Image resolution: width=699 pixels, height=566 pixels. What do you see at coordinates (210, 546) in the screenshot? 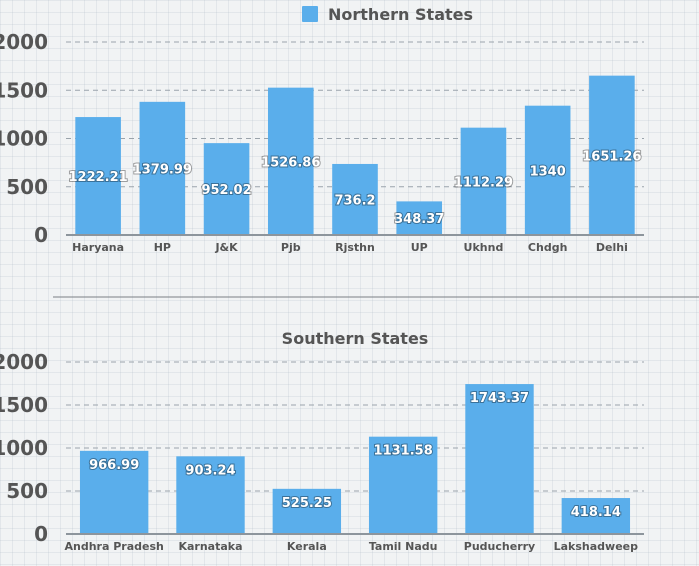
I see `x-tick-label: Karnataka` at bounding box center [210, 546].